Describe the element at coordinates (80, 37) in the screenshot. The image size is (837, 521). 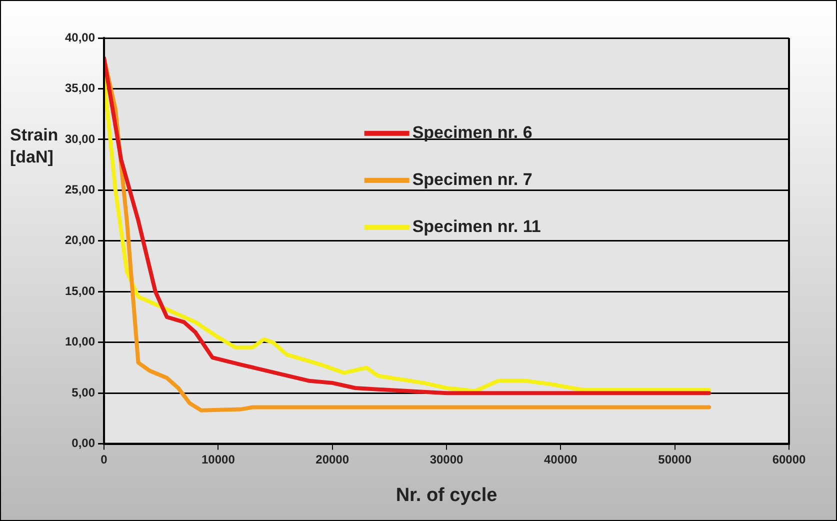
I see `y-tick-label: 40,00` at that location.